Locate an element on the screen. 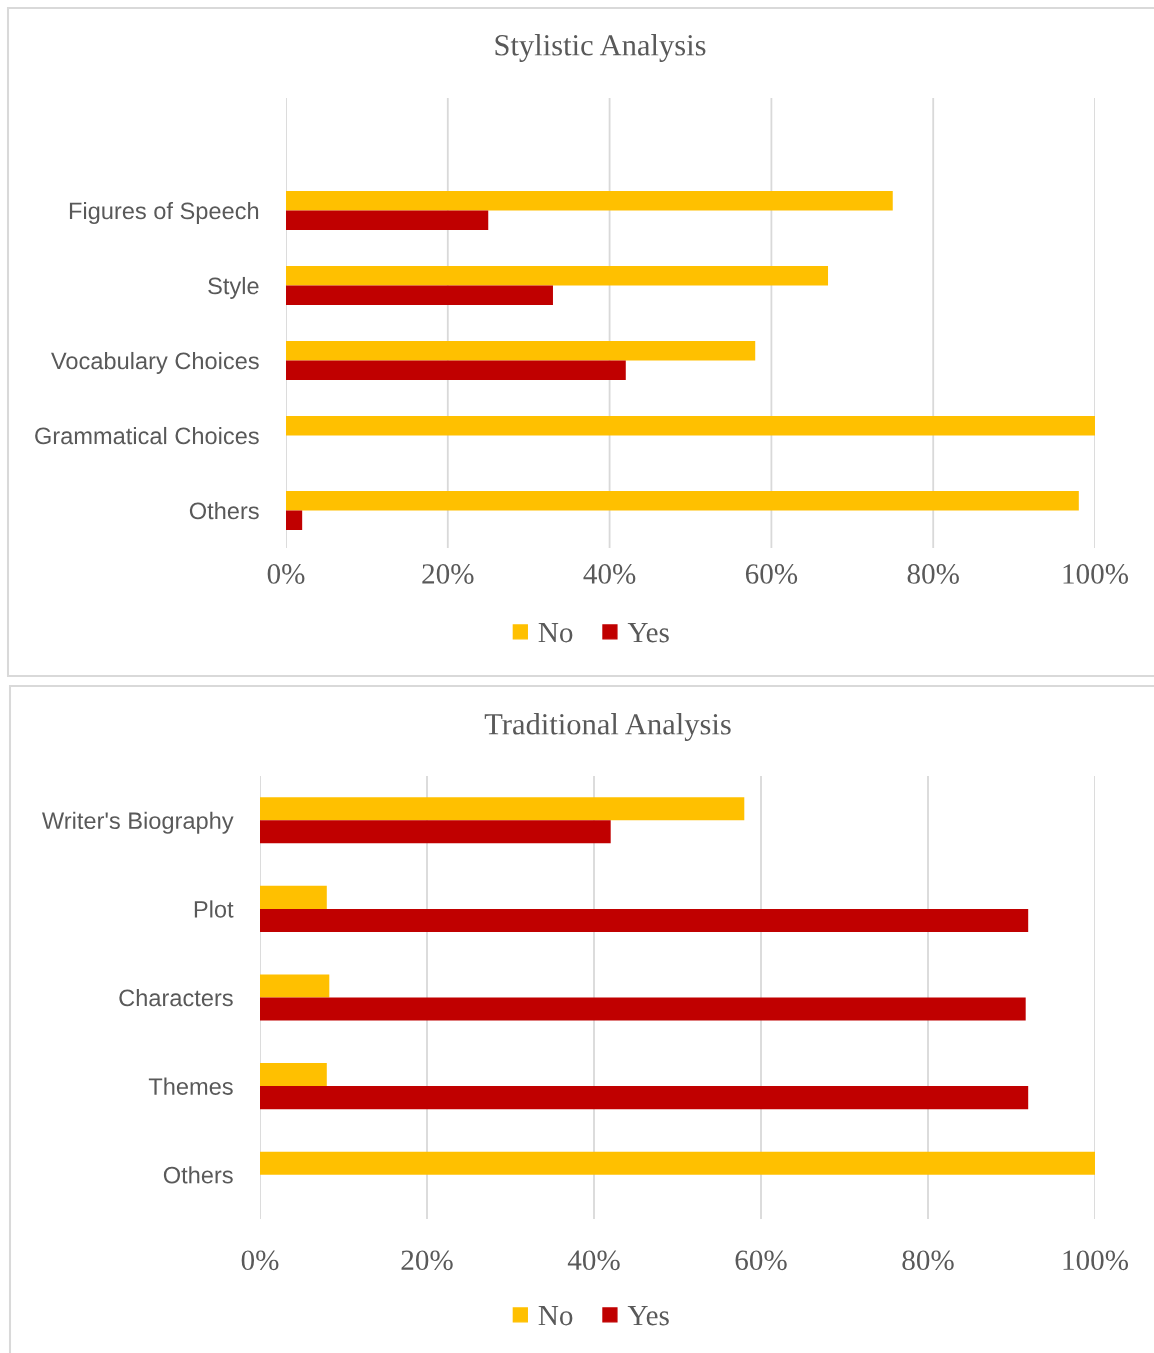 The height and width of the screenshot is (1353, 1154). y-tick-label: Figures of Speech is located at coordinates (164, 212).